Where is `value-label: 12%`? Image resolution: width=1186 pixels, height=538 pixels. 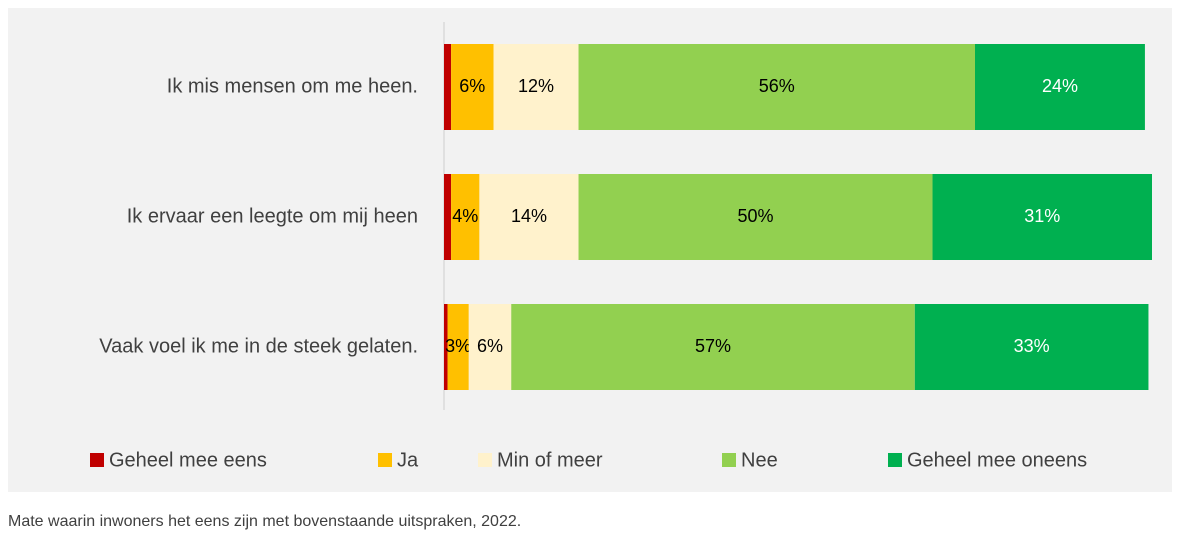 value-label: 12% is located at coordinates (536, 86).